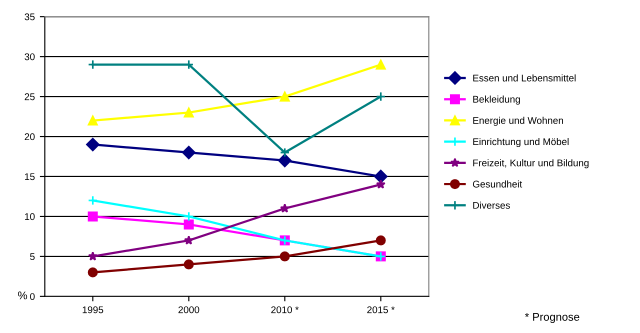  What do you see at coordinates (189, 310) in the screenshot?
I see `x-tick-label: 2000` at bounding box center [189, 310].